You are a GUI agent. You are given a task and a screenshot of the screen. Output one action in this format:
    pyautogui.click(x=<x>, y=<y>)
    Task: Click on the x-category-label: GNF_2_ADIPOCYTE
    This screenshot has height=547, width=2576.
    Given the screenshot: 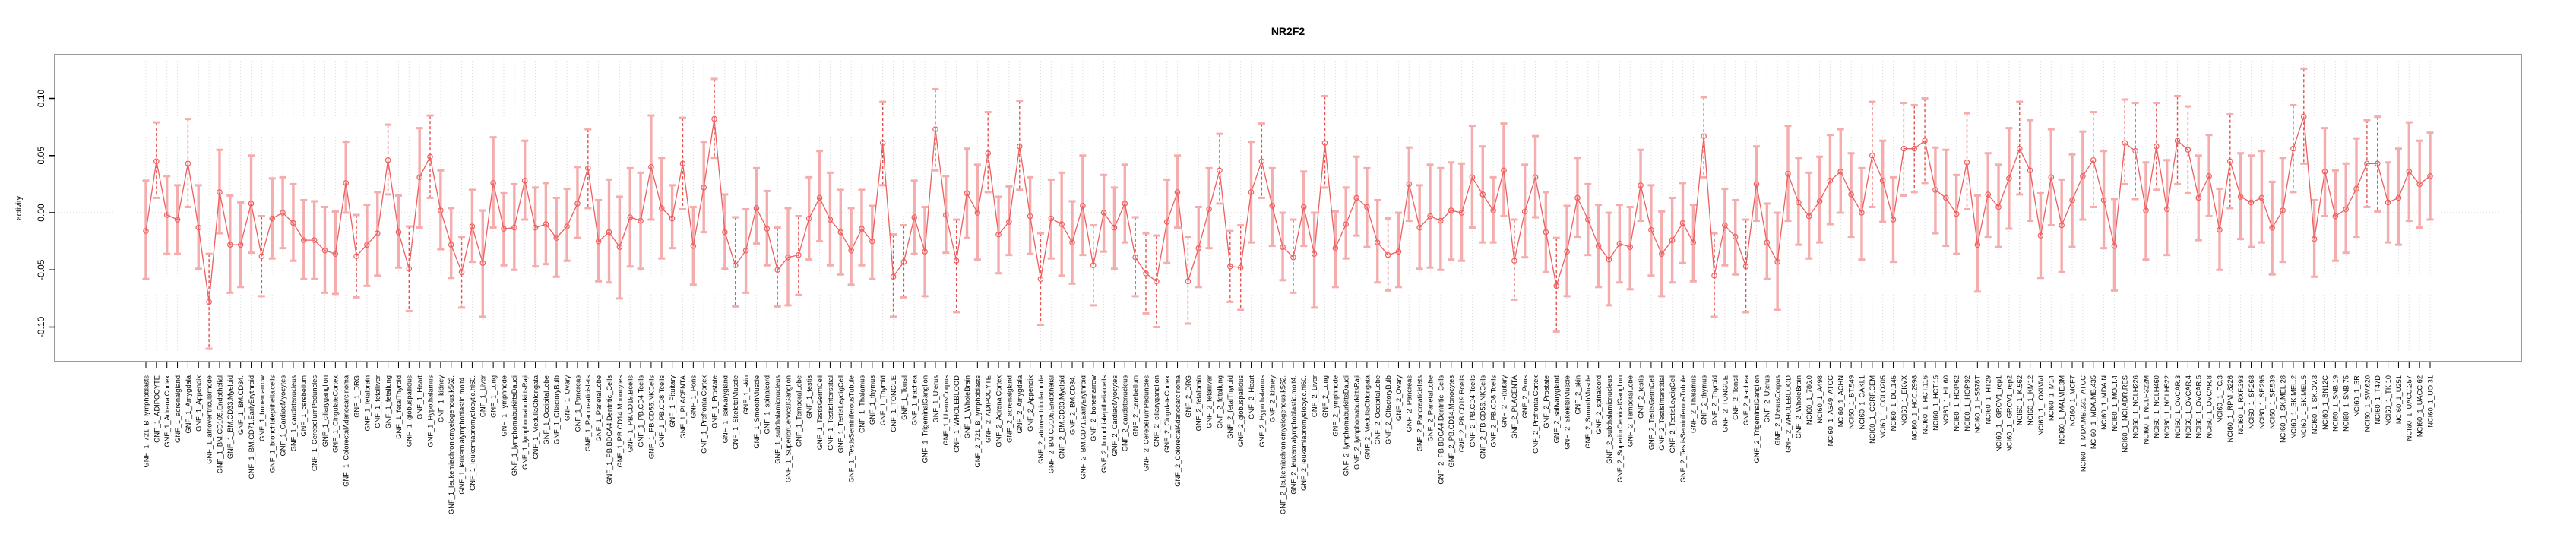 What is the action you would take?
    pyautogui.click(x=988, y=409)
    